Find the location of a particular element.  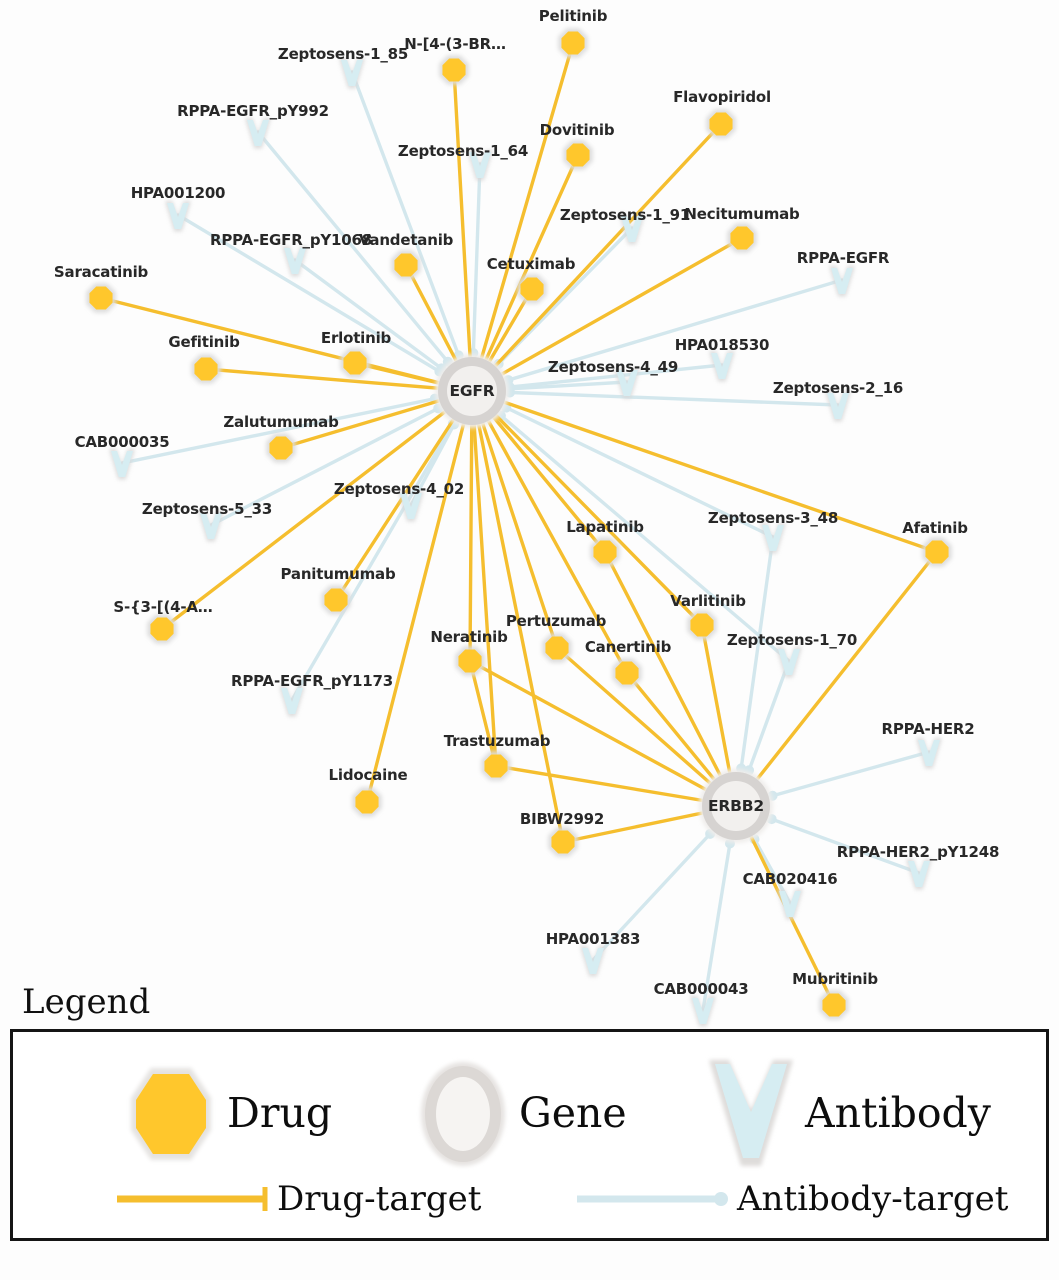

legend-antibody-target-entry: Antibody-target is located at coordinates (790, 1199).